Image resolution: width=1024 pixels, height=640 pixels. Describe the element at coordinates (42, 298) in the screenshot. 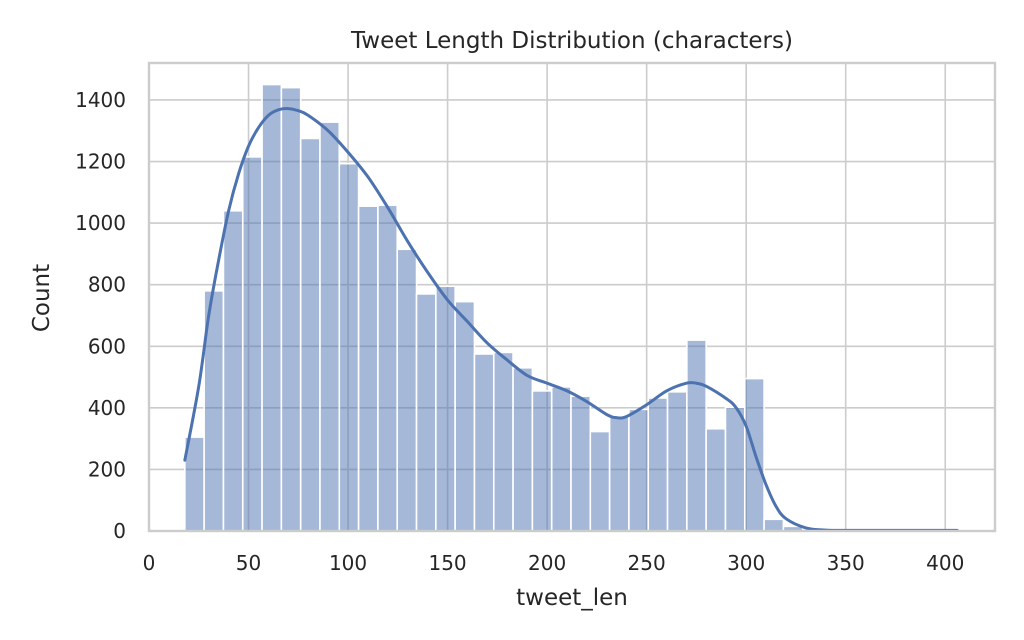

I see `y-axis-label: Count` at that location.